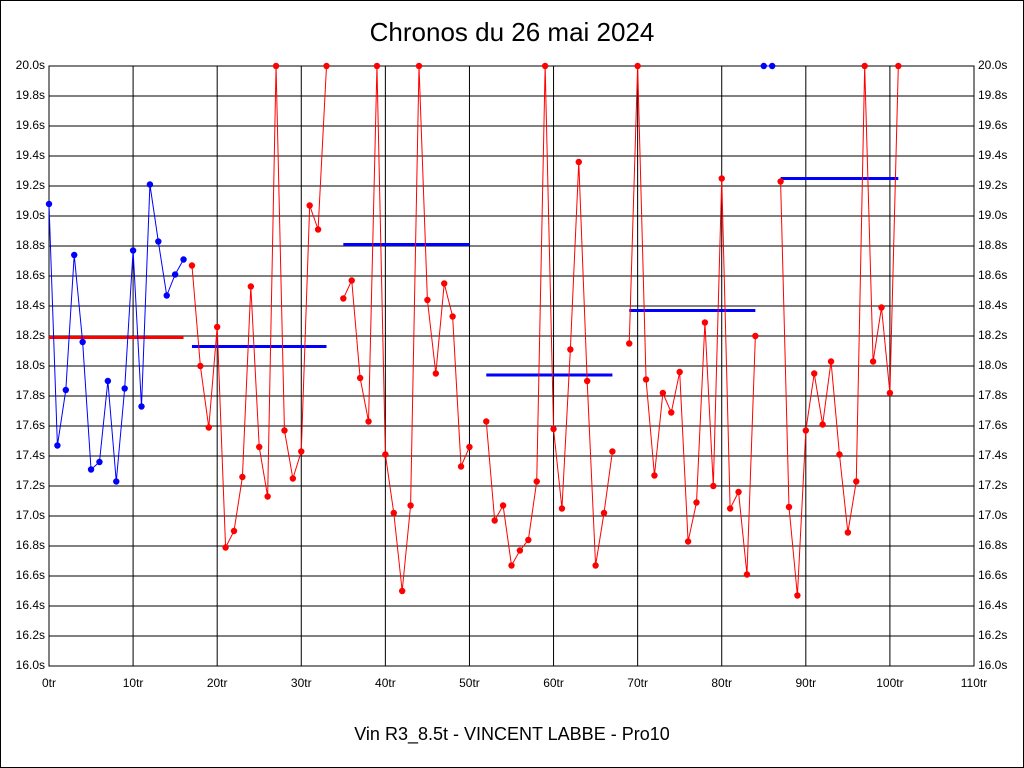 Image resolution: width=1024 pixels, height=768 pixels. What do you see at coordinates (30, 665) in the screenshot?
I see `y-tick-label: 16.0s` at bounding box center [30, 665].